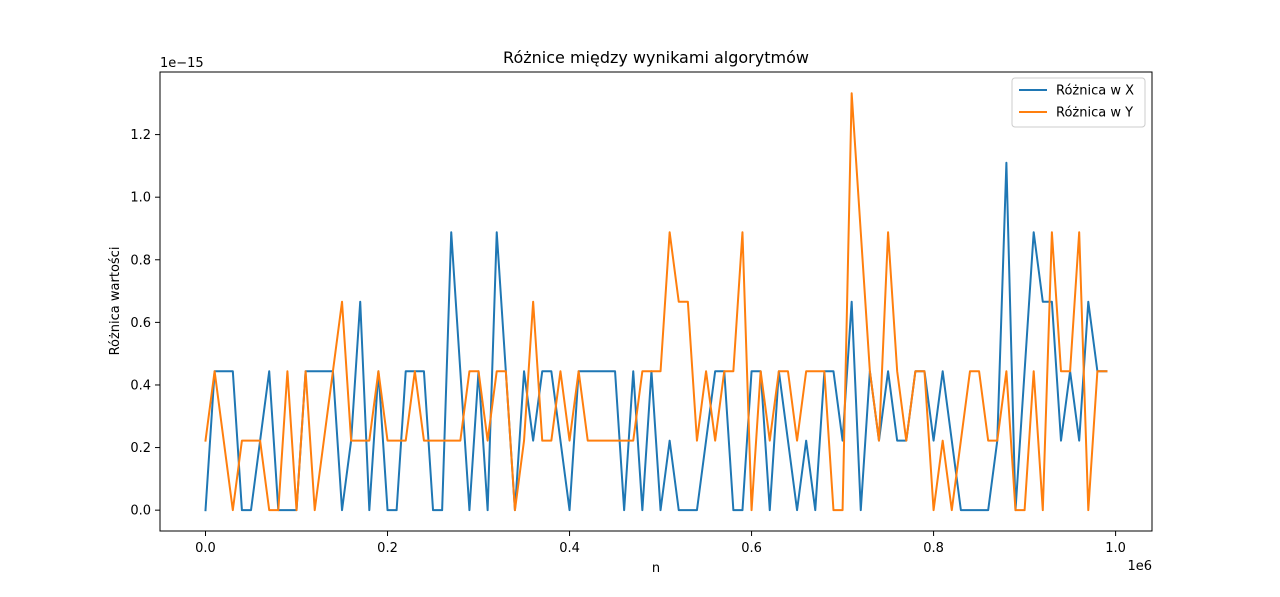 This screenshot has width=1280, height=597. I want to click on x-offset-label: 1e6, so click(1139, 566).